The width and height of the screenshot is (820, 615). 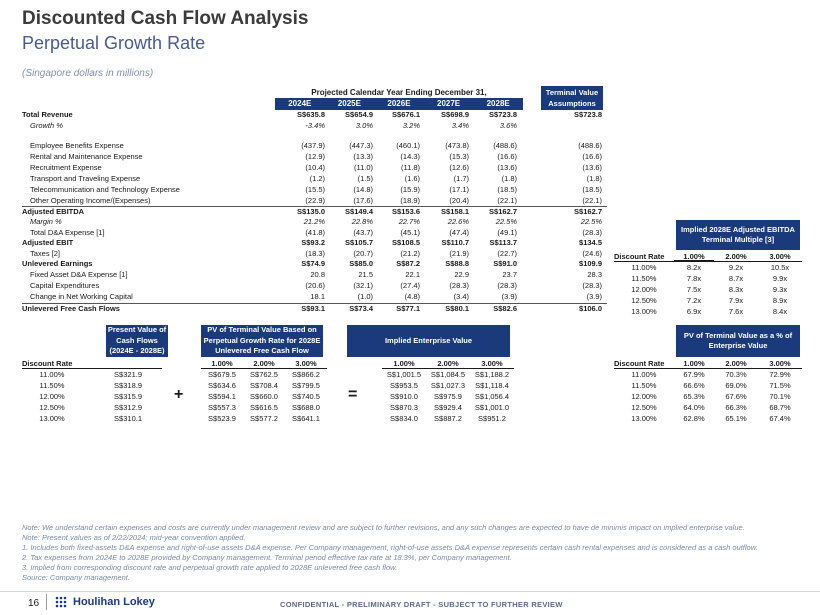 What do you see at coordinates (363, 156) in the screenshot?
I see `row-value: (13.3)` at bounding box center [363, 156].